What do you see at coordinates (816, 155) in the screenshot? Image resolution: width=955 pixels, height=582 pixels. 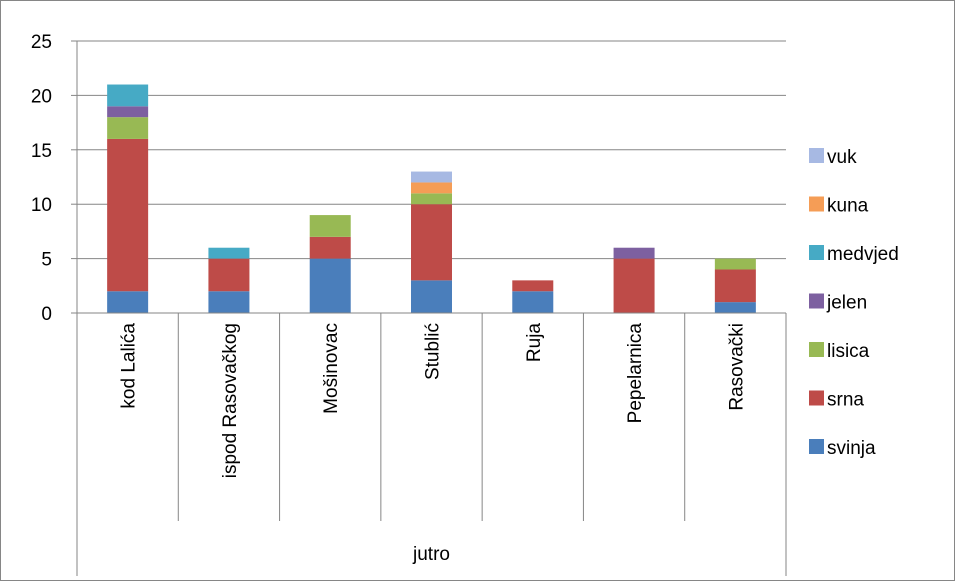 I see `legend-swatch-vuk` at bounding box center [816, 155].